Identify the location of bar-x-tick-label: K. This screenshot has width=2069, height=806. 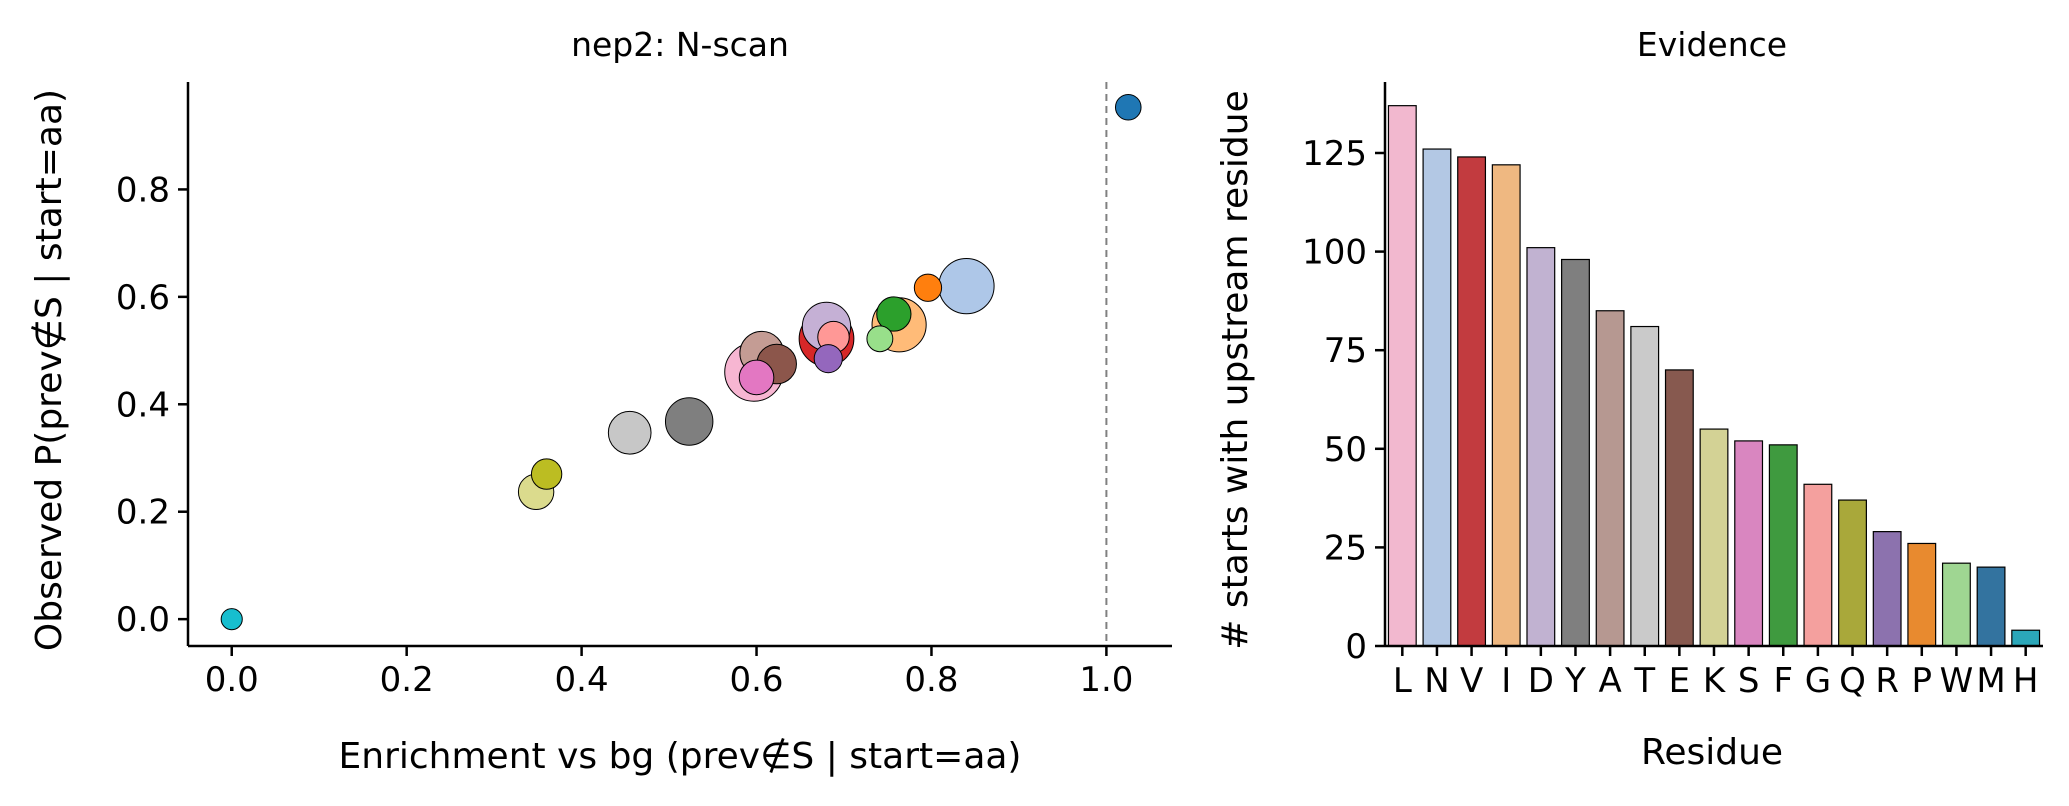
(1715, 681).